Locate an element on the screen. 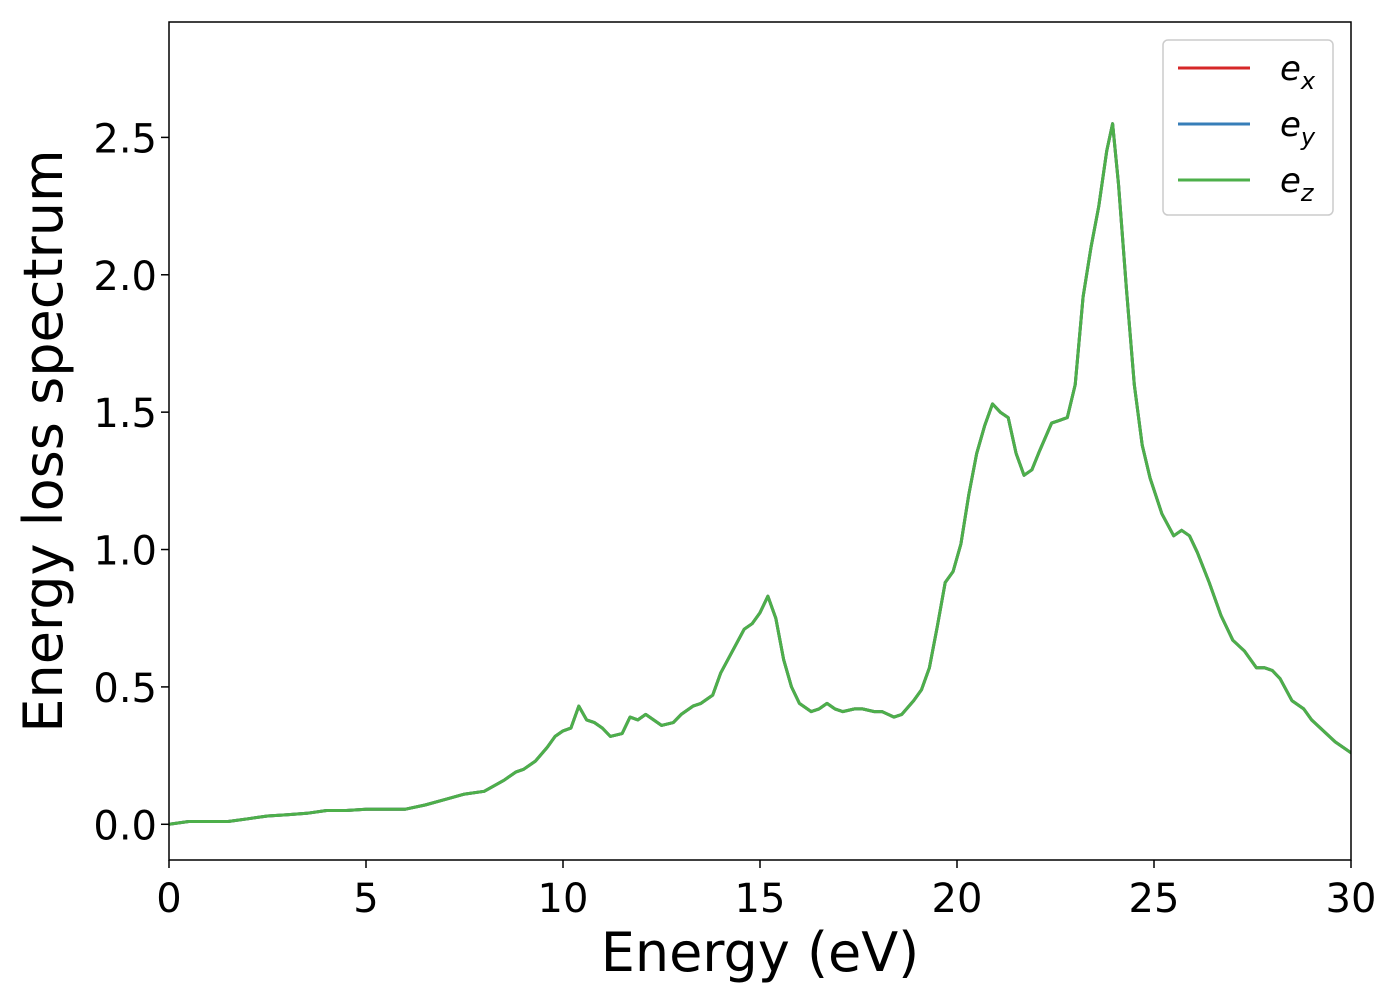 This screenshot has height=1000, width=1400. legend: ex ey ez is located at coordinates (1248, 127).